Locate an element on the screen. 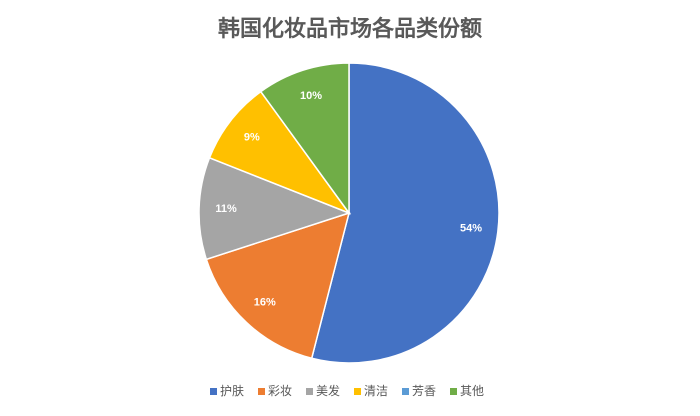 The height and width of the screenshot is (416, 700). data-label: 54% is located at coordinates (471, 228).